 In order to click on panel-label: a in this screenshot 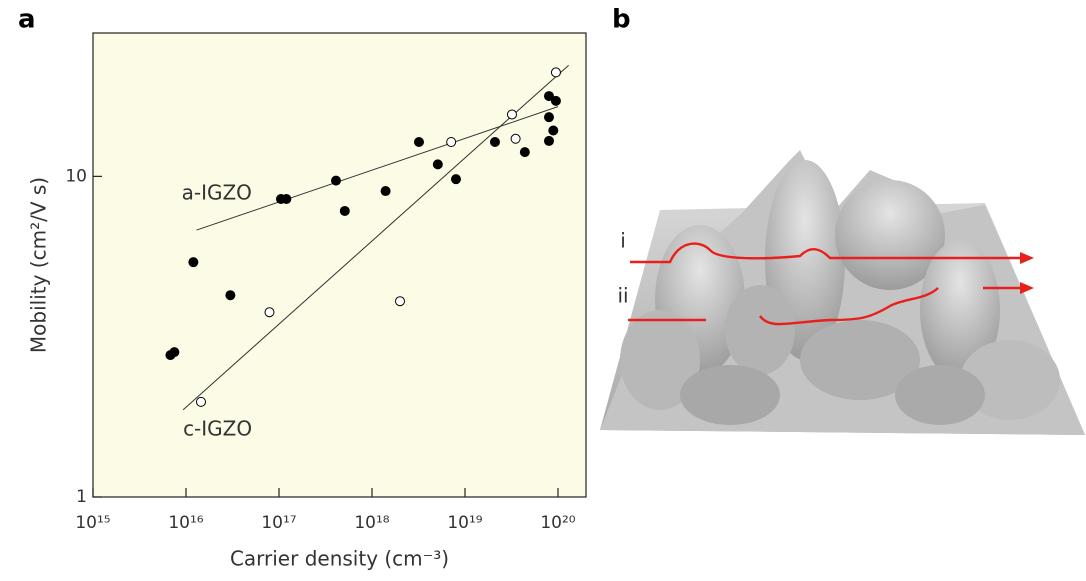, I will do `click(27, 20)`.